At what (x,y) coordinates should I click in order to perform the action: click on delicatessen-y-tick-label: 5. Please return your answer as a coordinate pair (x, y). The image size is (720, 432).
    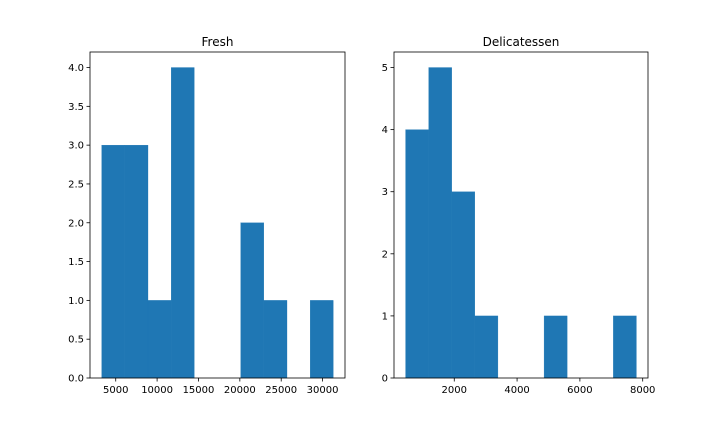
    Looking at the image, I should click on (385, 68).